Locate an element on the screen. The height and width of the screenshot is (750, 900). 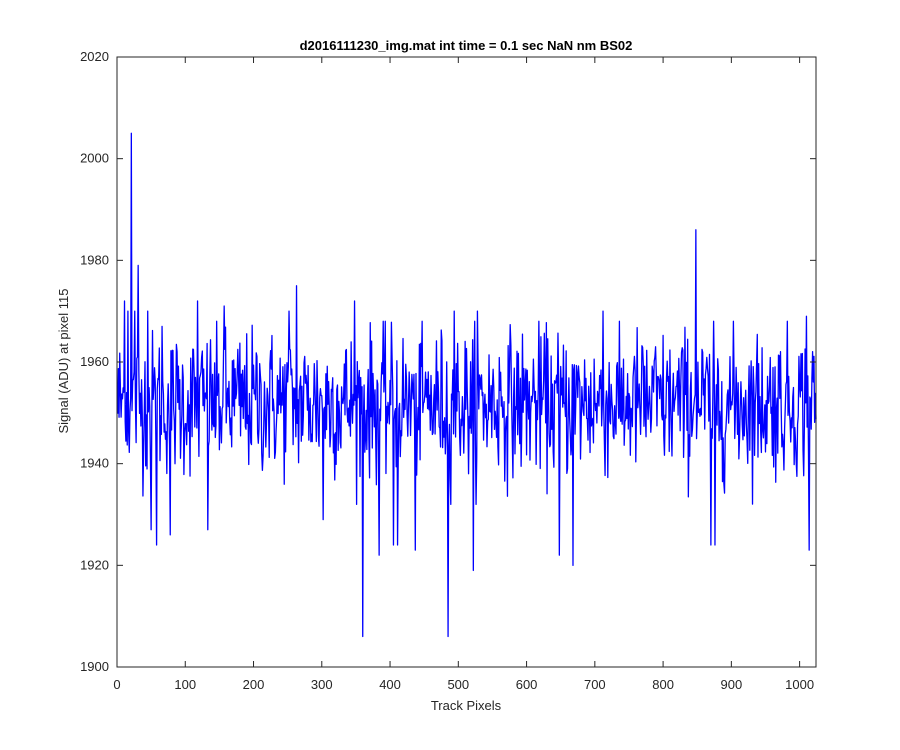
y-tick-label: 1900 is located at coordinates (94, 666).